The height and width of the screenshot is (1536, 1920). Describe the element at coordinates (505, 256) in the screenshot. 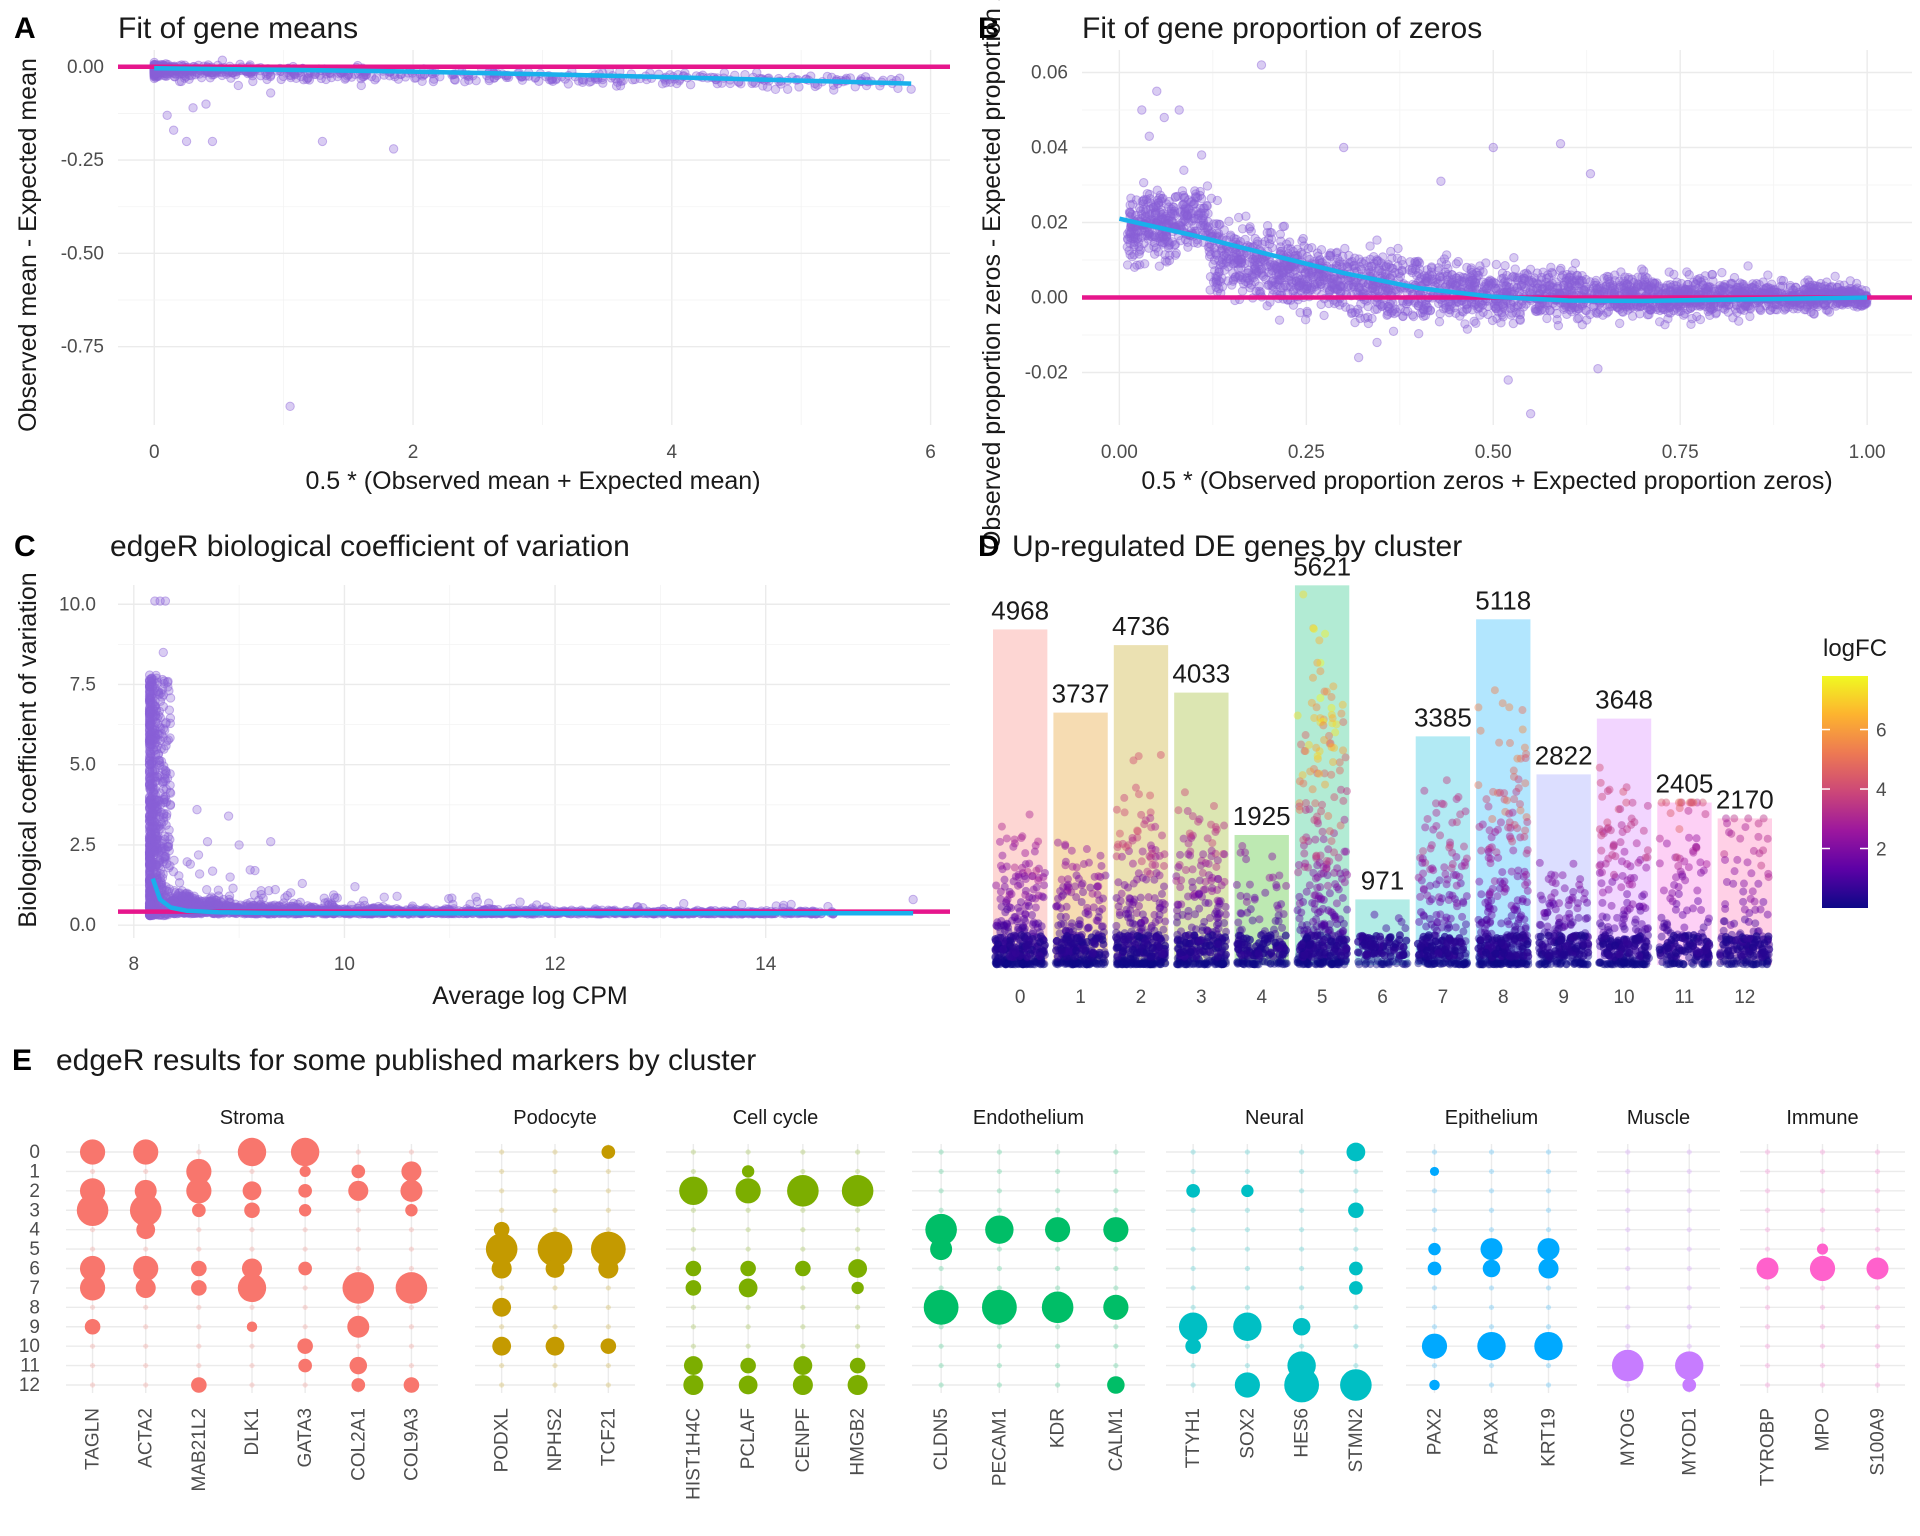

I see `panel-a-plot: 0 2 4 60.00-0.25-0.50-0.75` at that location.